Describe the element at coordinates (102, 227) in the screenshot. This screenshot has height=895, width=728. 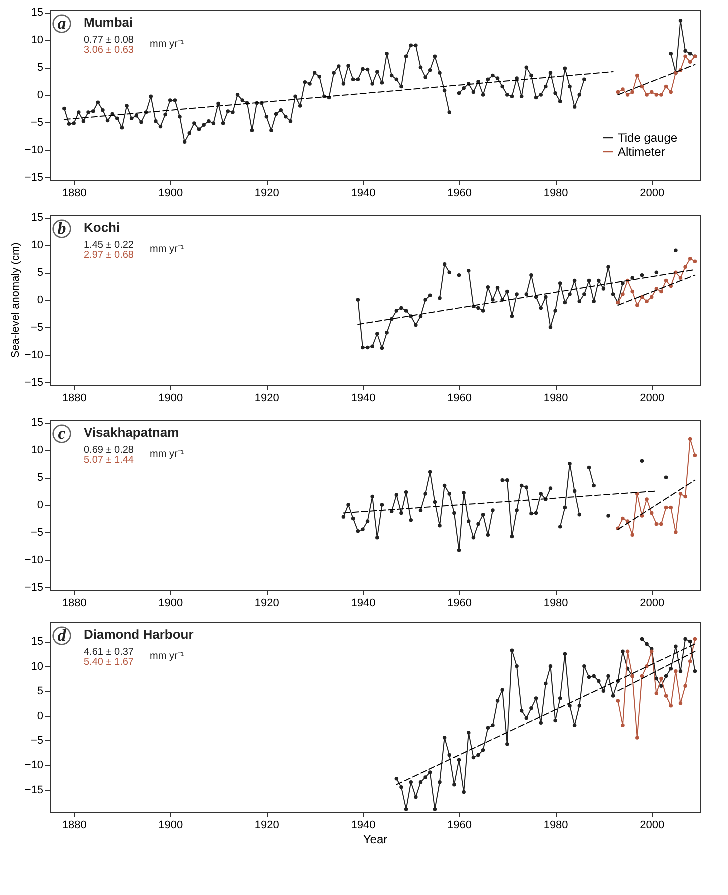
I see `chart-title: Kochi` at that location.